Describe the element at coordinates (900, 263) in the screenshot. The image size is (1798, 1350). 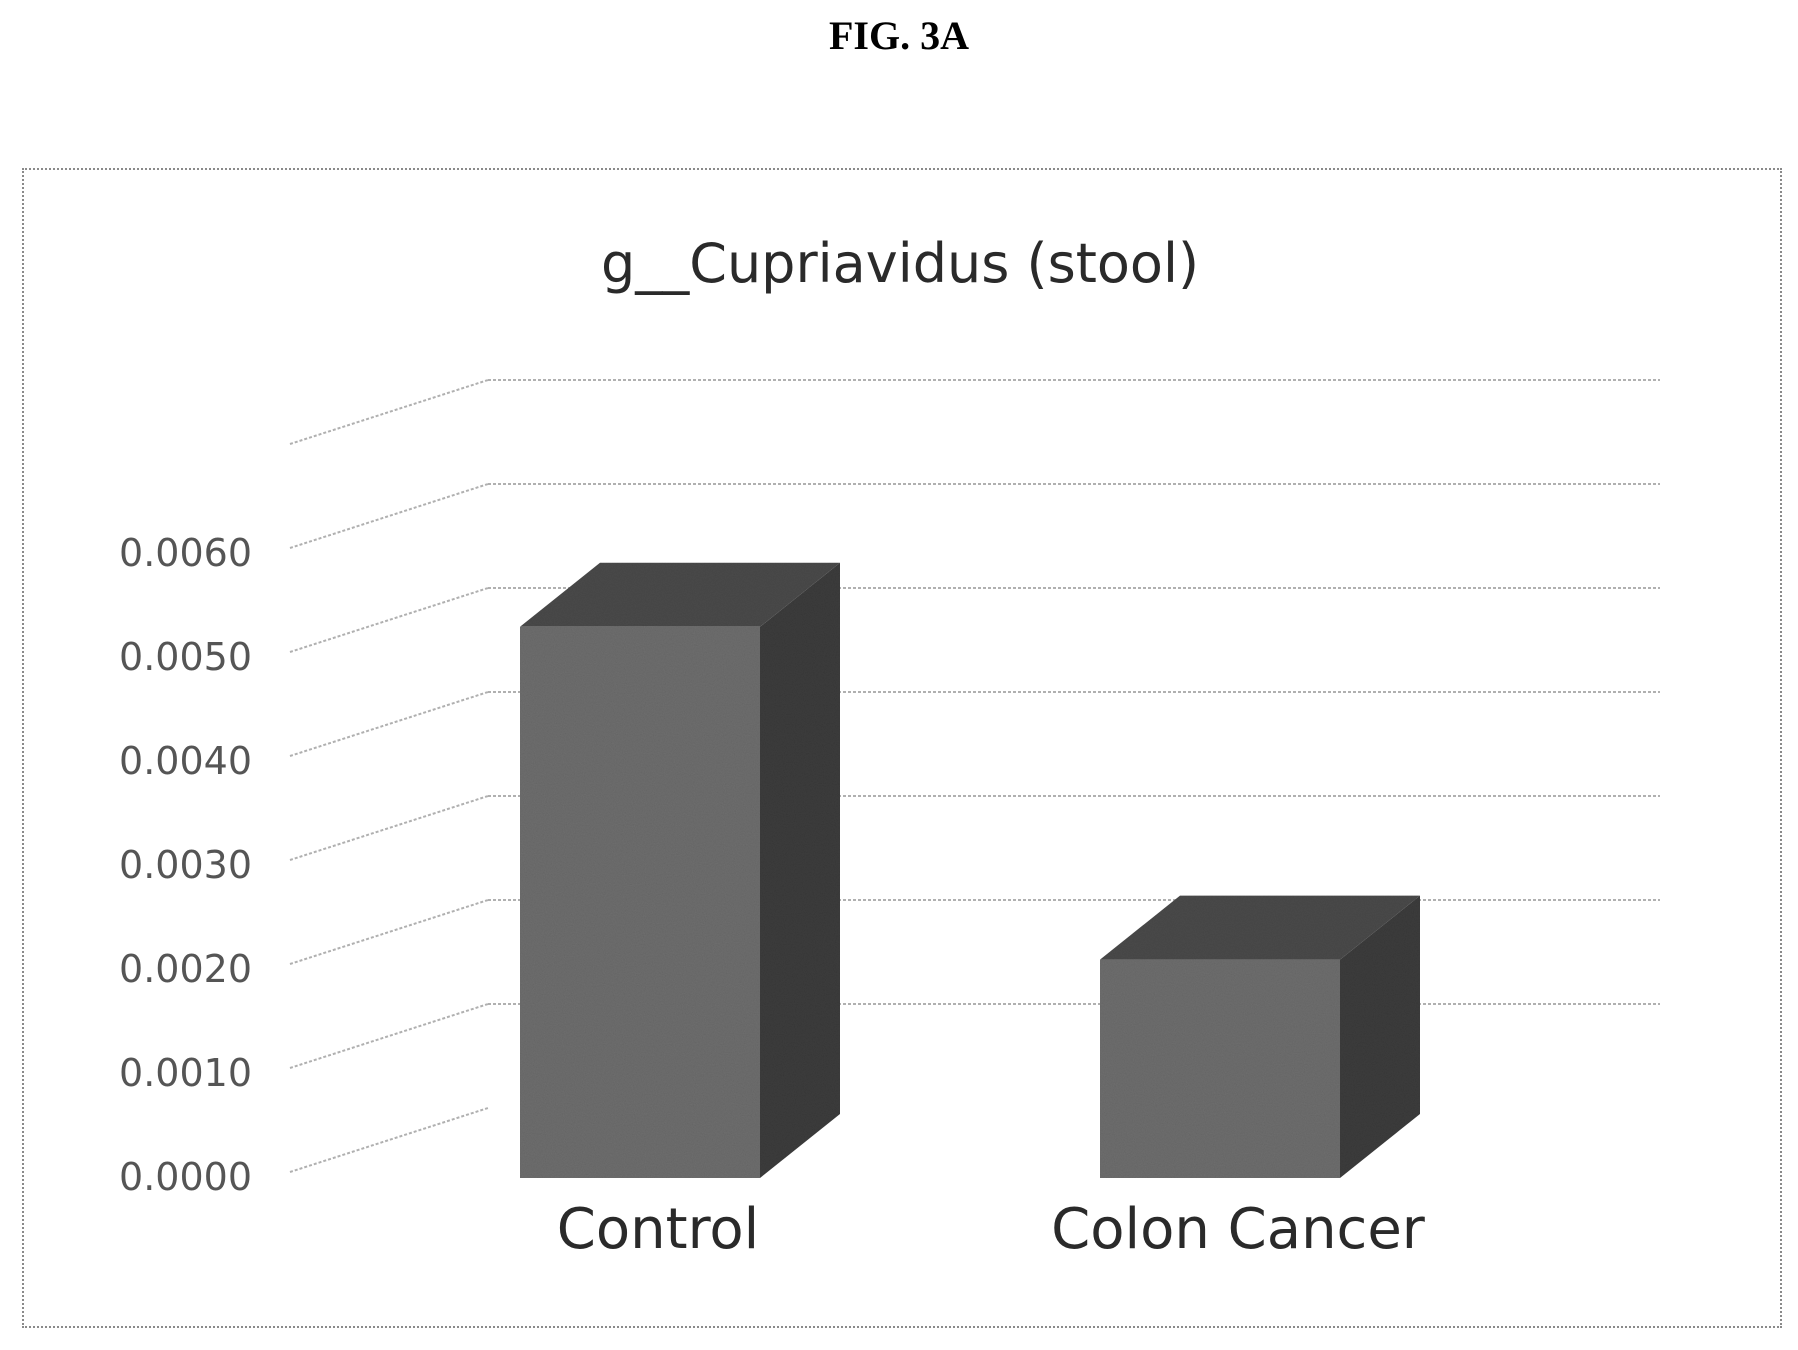
I see `chart-title: g__Cupriavidus (stool)` at that location.